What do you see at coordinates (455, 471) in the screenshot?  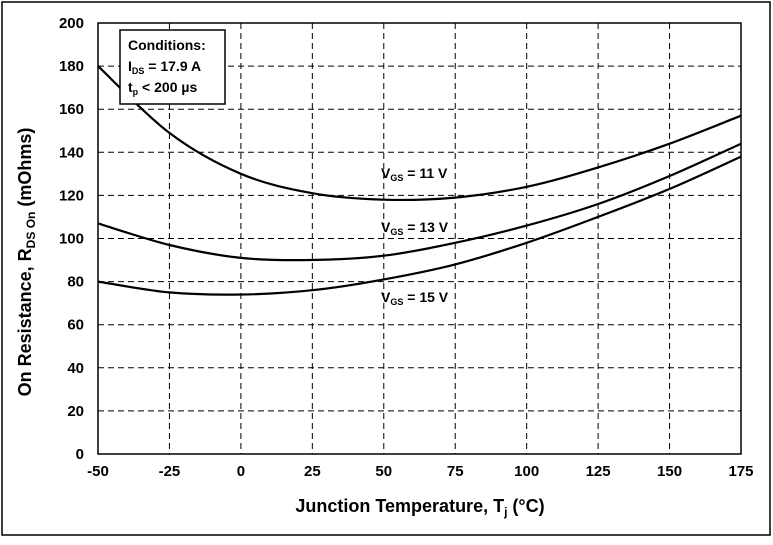 I see `x-tick-label: 75` at bounding box center [455, 471].